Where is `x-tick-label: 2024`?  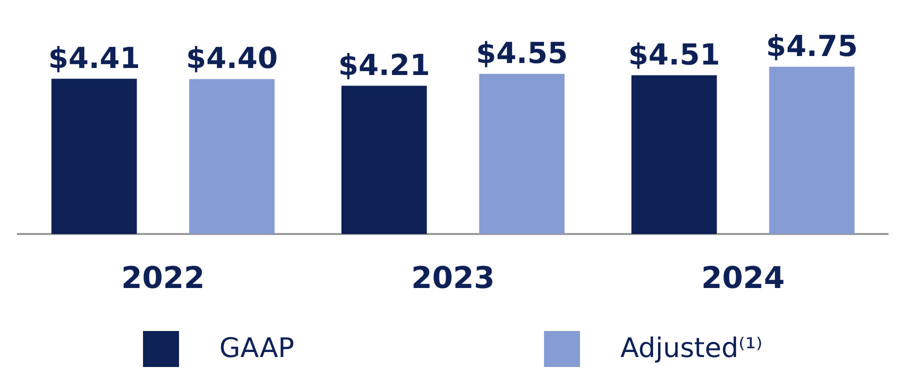
x-tick-label: 2024 is located at coordinates (743, 278).